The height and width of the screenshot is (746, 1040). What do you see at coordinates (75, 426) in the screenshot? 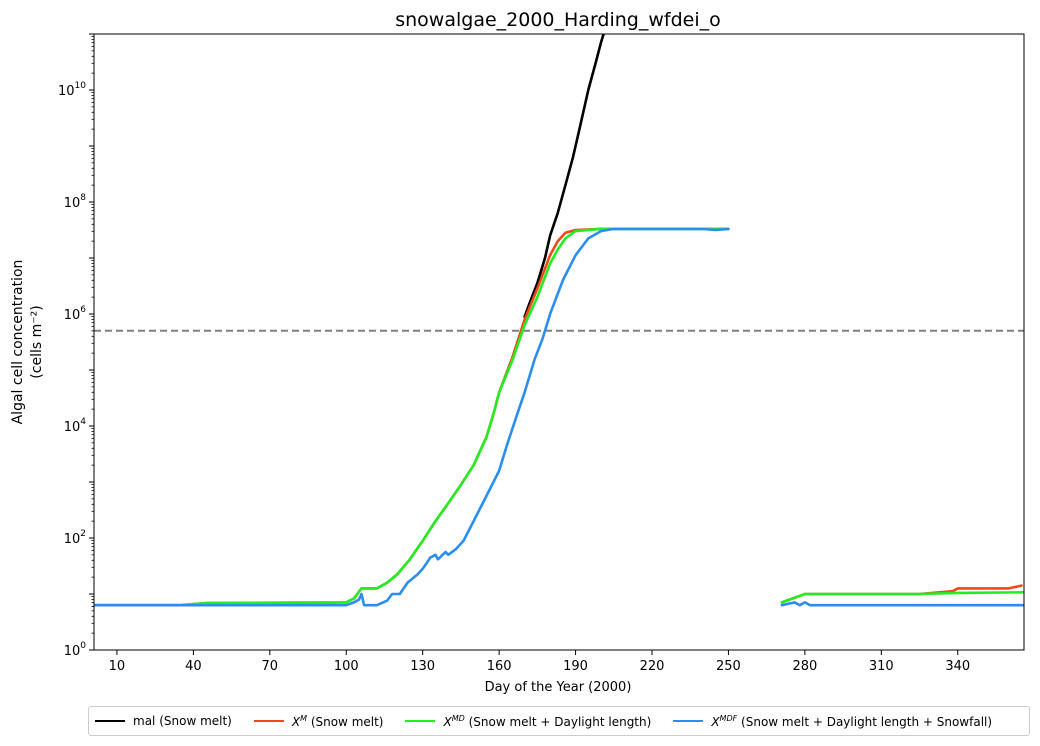
I see `y-tick-label: 10⁴` at bounding box center [75, 426].